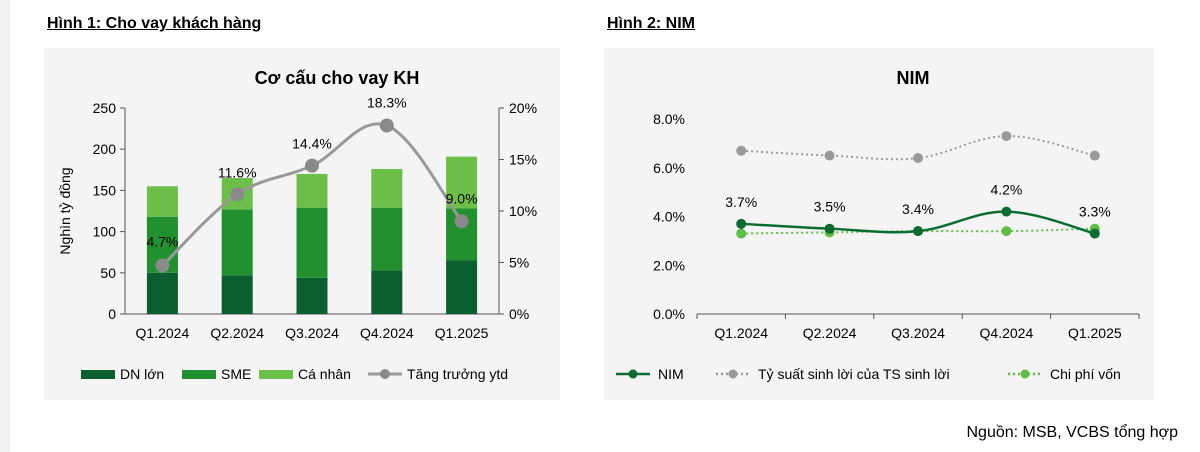 The image size is (1200, 452). I want to click on y-axis-title: Nghìn tỷ đồng, so click(65, 210).